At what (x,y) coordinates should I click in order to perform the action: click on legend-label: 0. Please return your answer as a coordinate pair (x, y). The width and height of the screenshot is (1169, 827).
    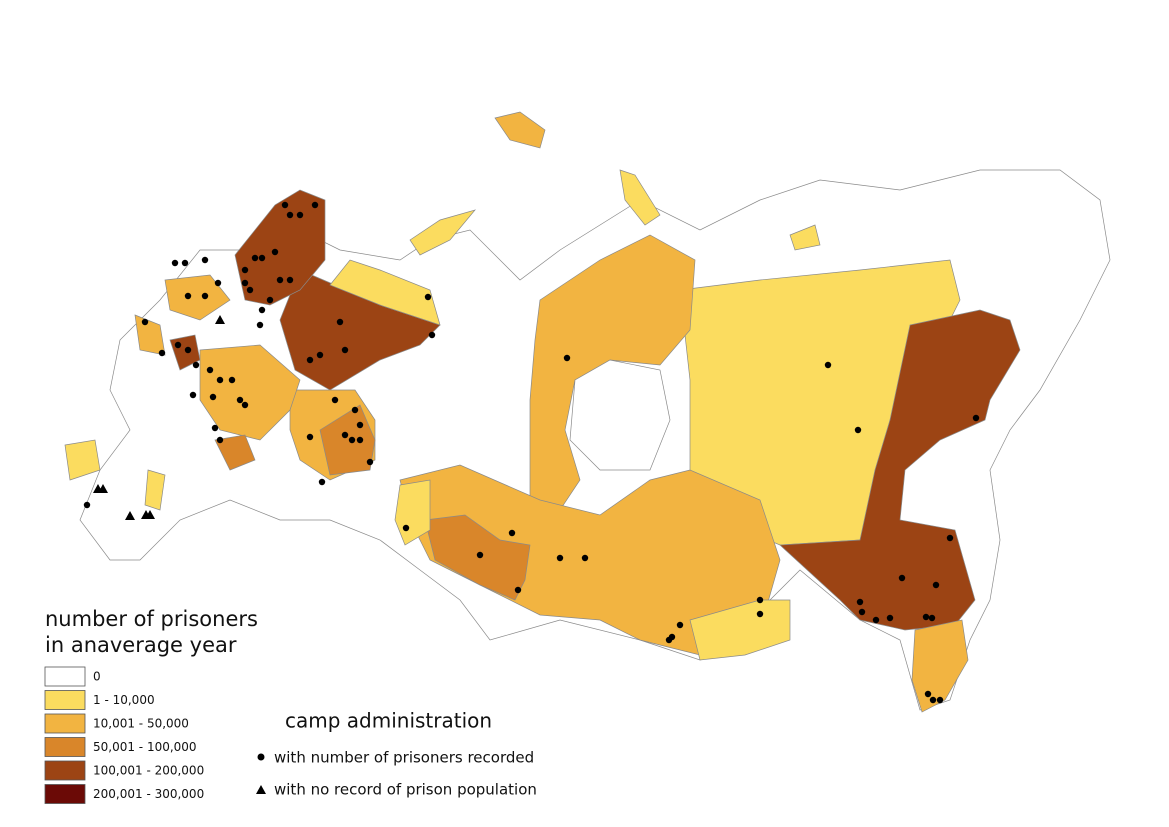
    Looking at the image, I should click on (97, 677).